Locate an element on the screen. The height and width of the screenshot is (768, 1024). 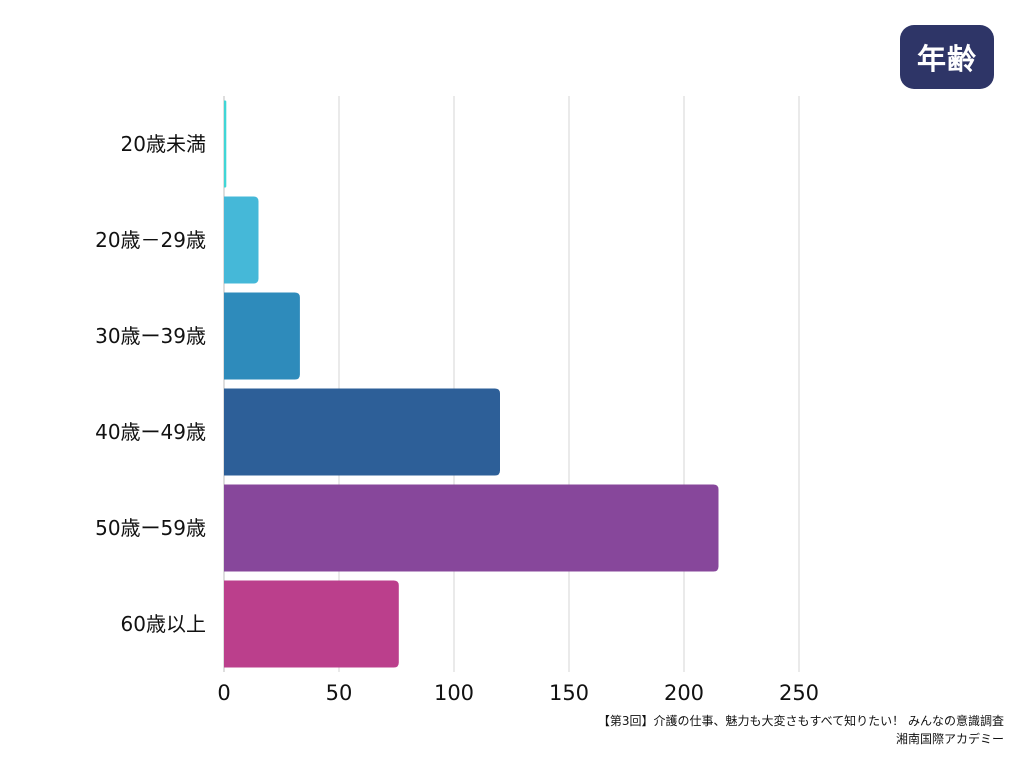
category-label: 60歳以上 is located at coordinates (163, 624).